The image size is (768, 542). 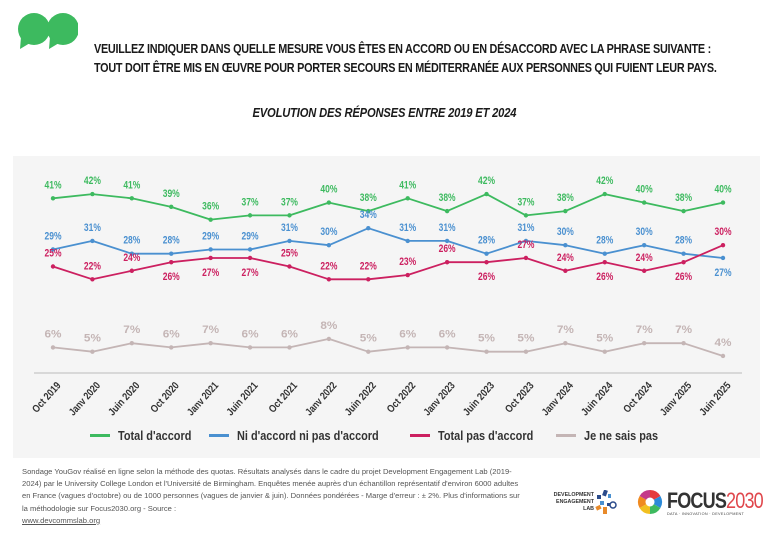 I want to click on legend-item-ne-sais-pas: Je ne sais pas, so click(x=606, y=435).